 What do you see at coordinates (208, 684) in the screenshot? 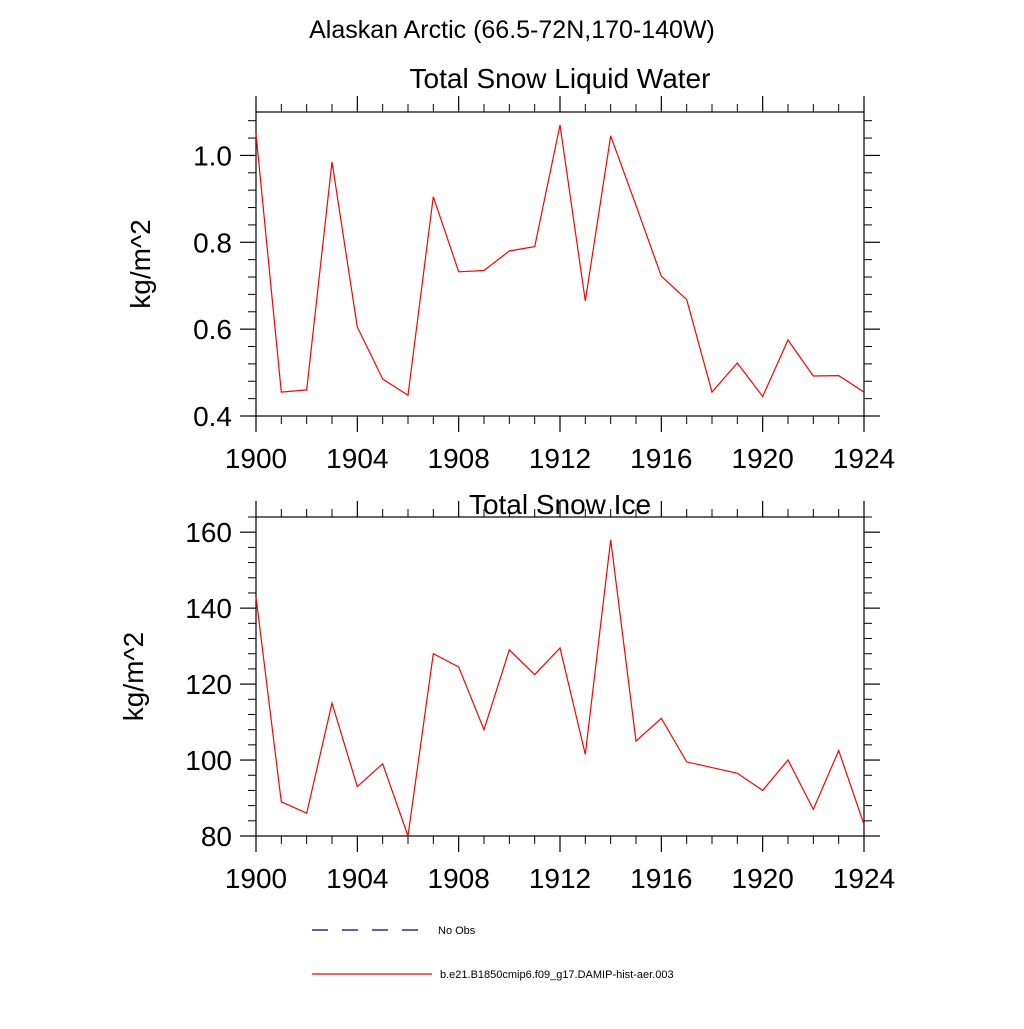
I see `y-tick-label: 120` at bounding box center [208, 684].